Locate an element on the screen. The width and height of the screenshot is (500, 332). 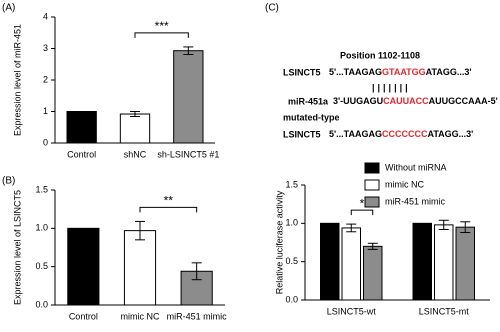
seq-site: CCCCCCC is located at coordinates (405, 134).